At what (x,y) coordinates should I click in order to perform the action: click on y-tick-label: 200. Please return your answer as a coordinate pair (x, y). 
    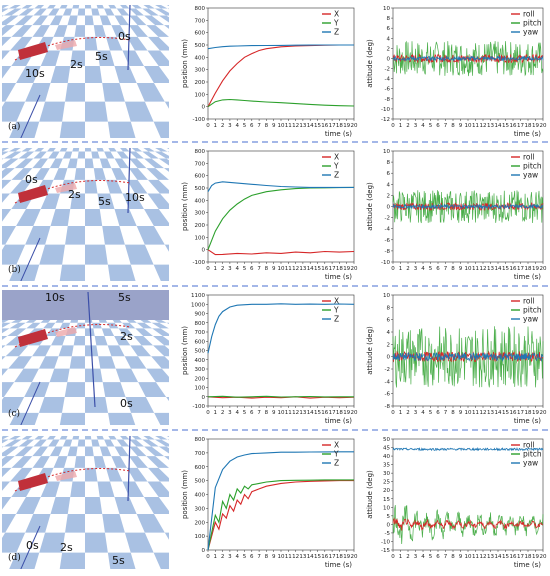
    Looking at the image, I should click on (200, 379).